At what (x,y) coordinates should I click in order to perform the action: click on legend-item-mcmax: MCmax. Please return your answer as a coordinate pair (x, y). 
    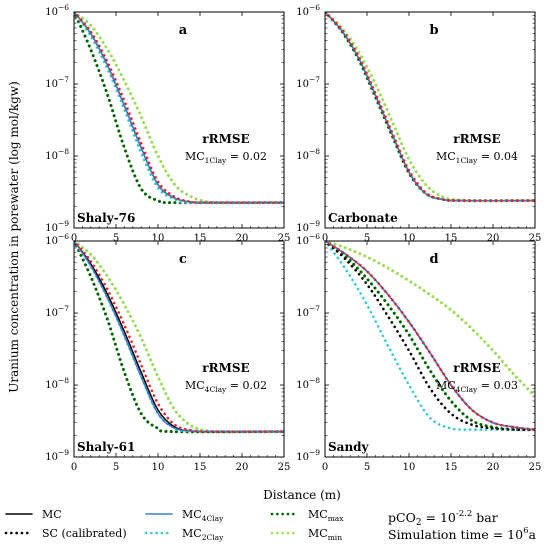
    Looking at the image, I should click on (307, 515).